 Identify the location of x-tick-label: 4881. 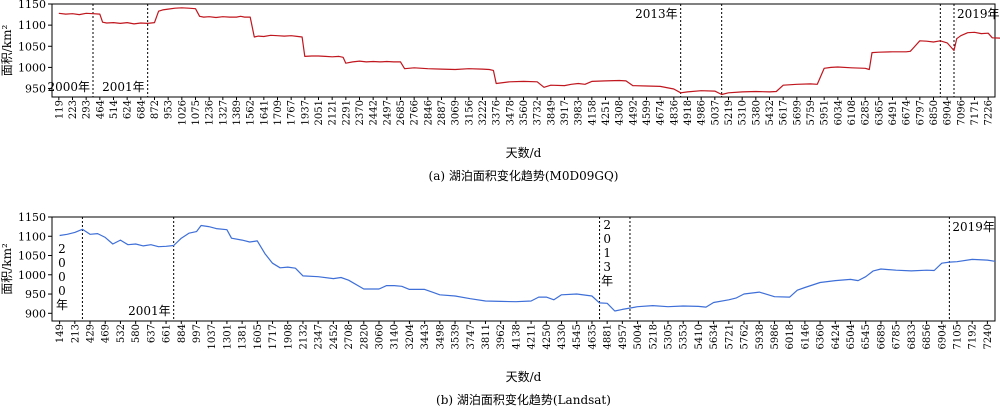
(608, 336).